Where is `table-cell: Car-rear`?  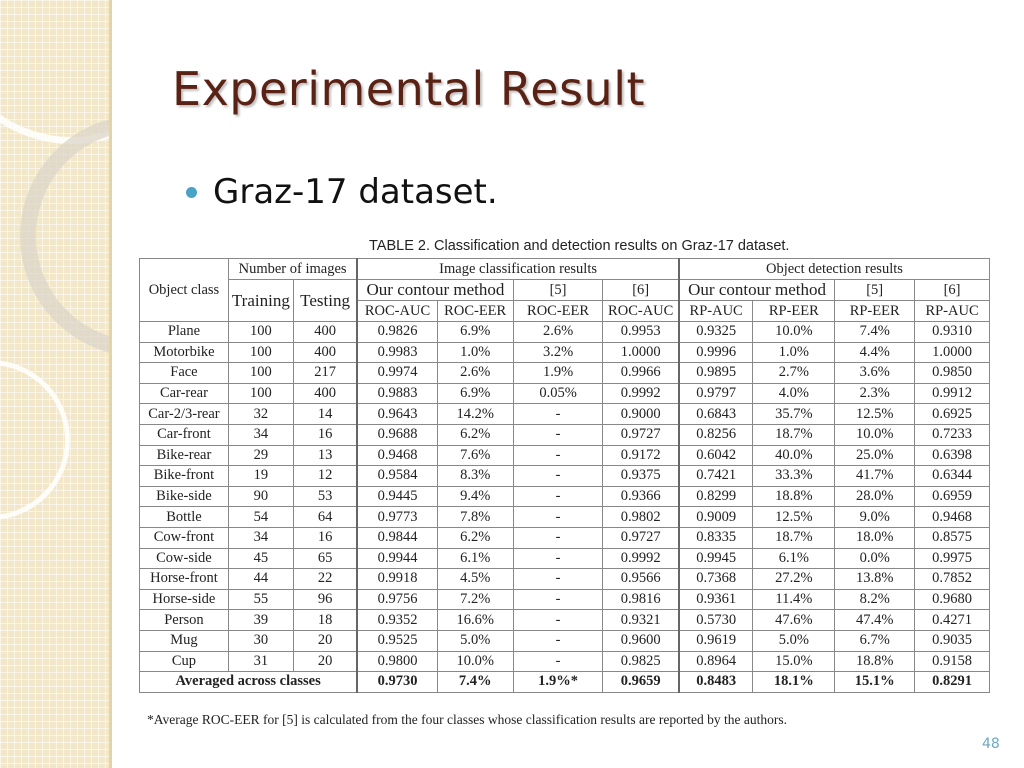
table-cell: Car-rear is located at coordinates (184, 393).